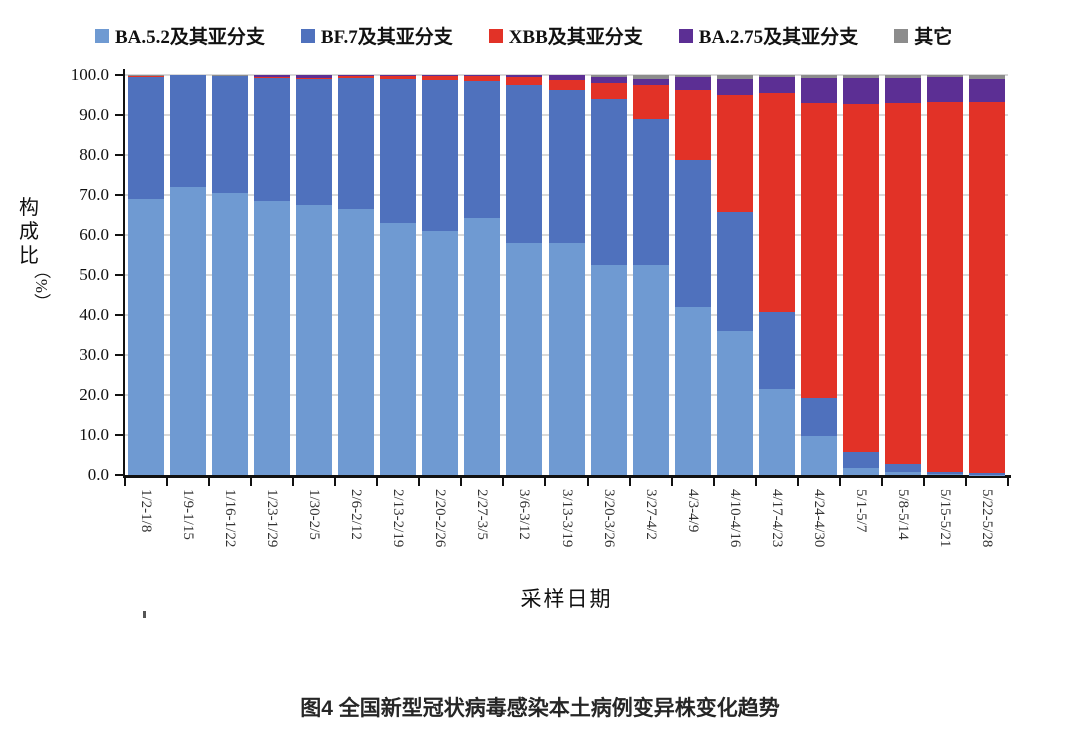 This screenshot has width=1080, height=739. Describe the element at coordinates (94, 314) in the screenshot. I see `y-tick-label: 40.0` at that location.